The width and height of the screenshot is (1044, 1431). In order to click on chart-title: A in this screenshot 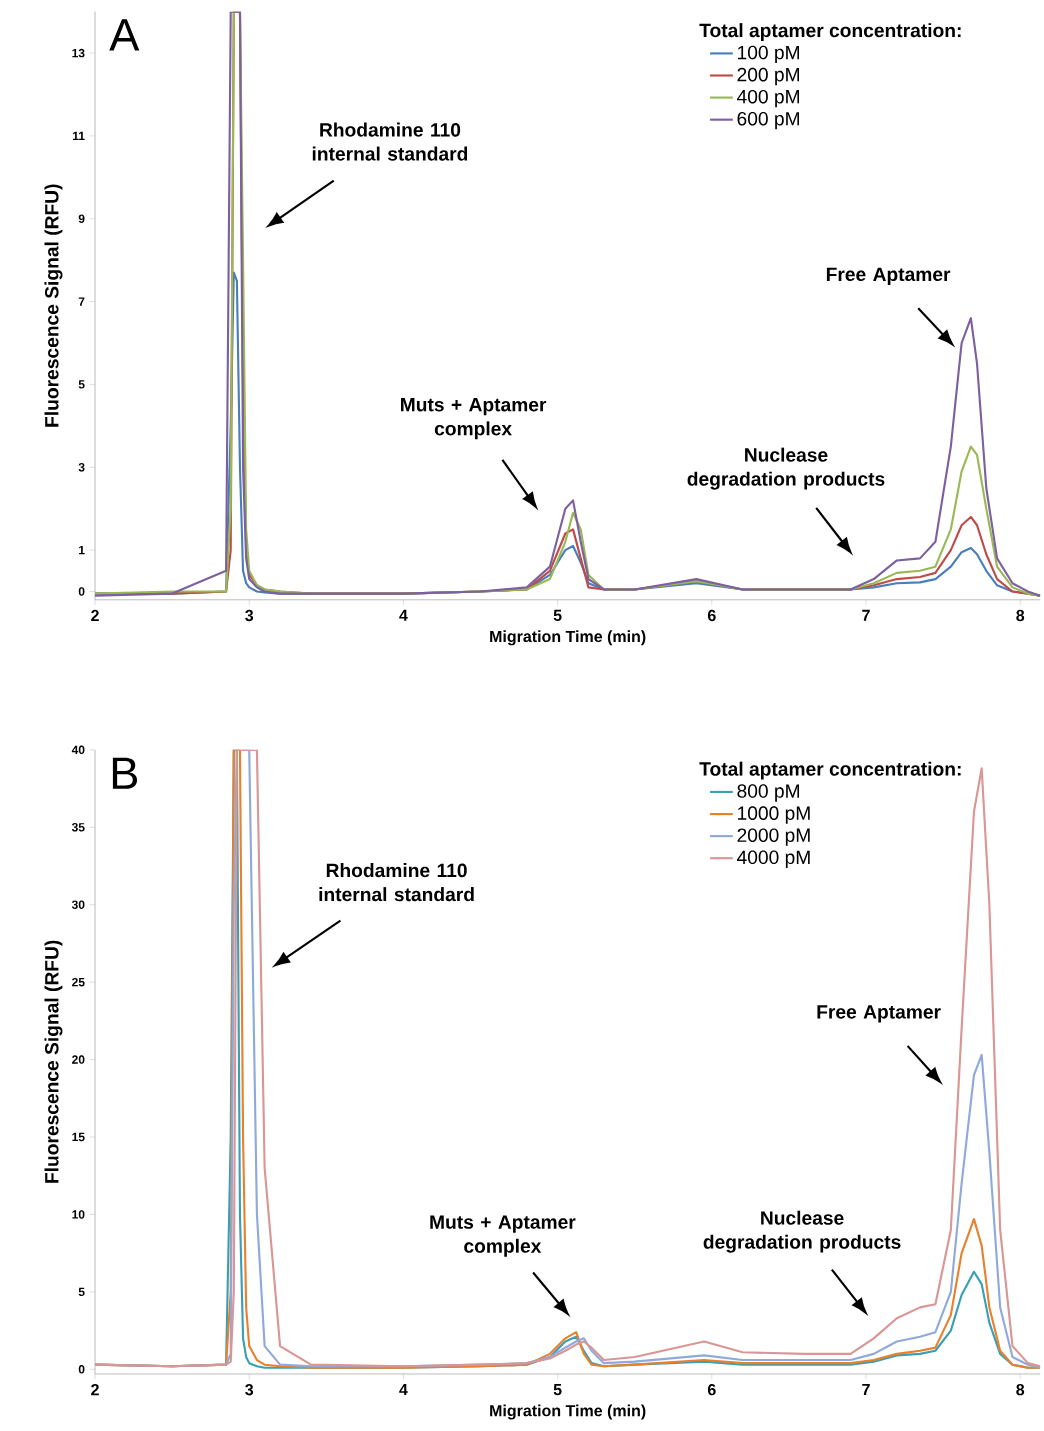, I will do `click(124, 35)`.